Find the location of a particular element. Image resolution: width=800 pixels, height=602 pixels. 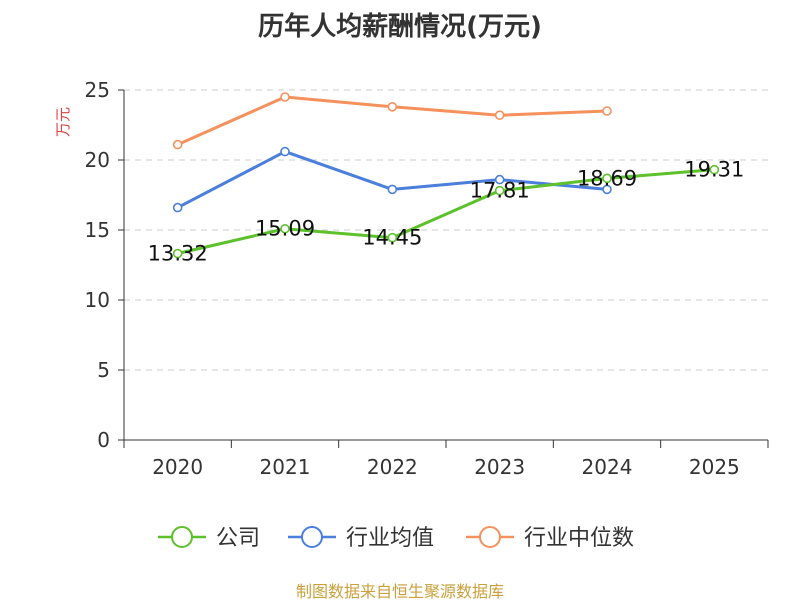

y-tick-label: 20 is located at coordinates (97, 160).